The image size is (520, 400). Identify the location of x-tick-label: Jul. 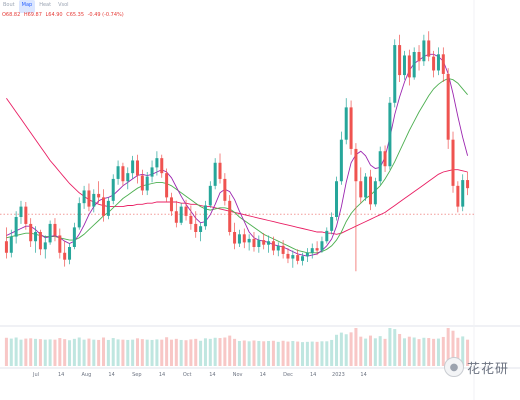
(35, 375).